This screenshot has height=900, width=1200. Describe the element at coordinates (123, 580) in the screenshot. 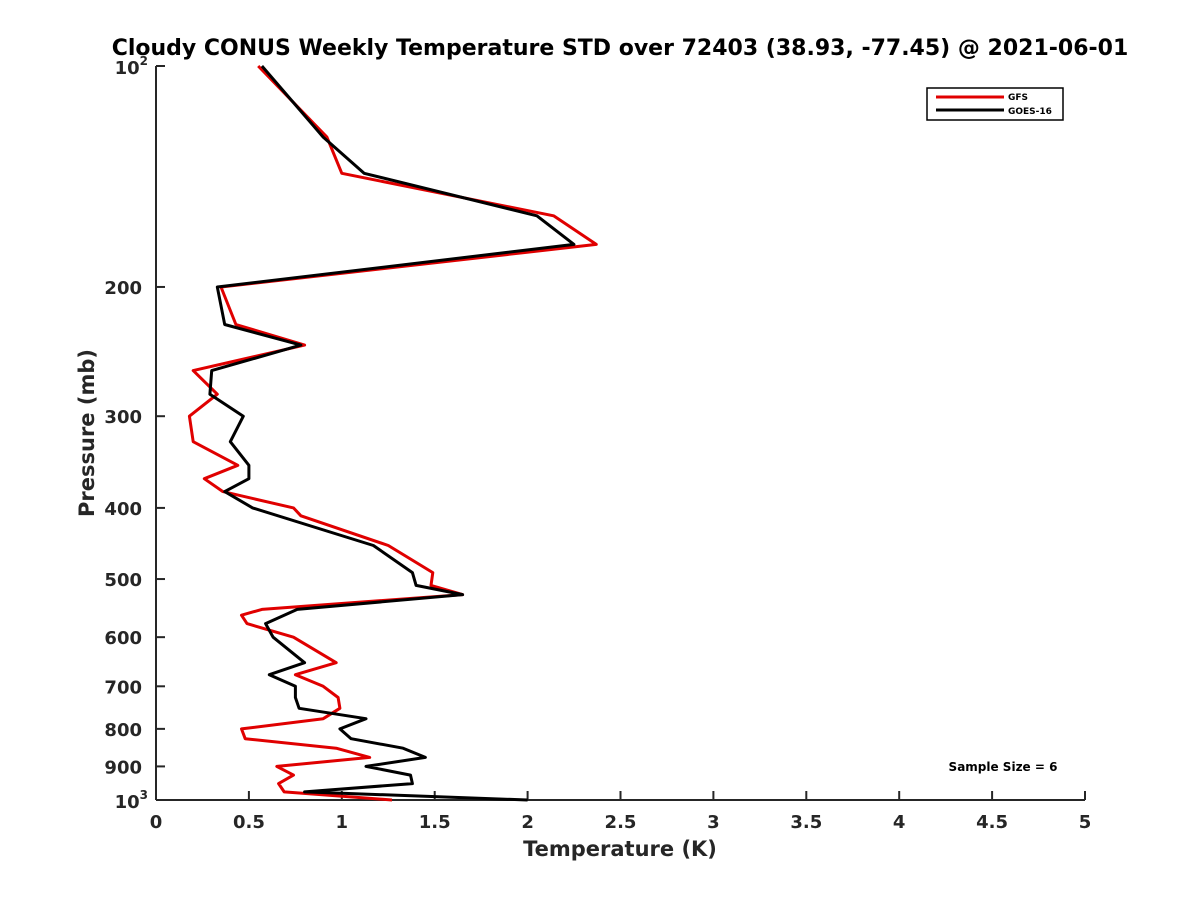

I see `y-tick-label: 500` at that location.